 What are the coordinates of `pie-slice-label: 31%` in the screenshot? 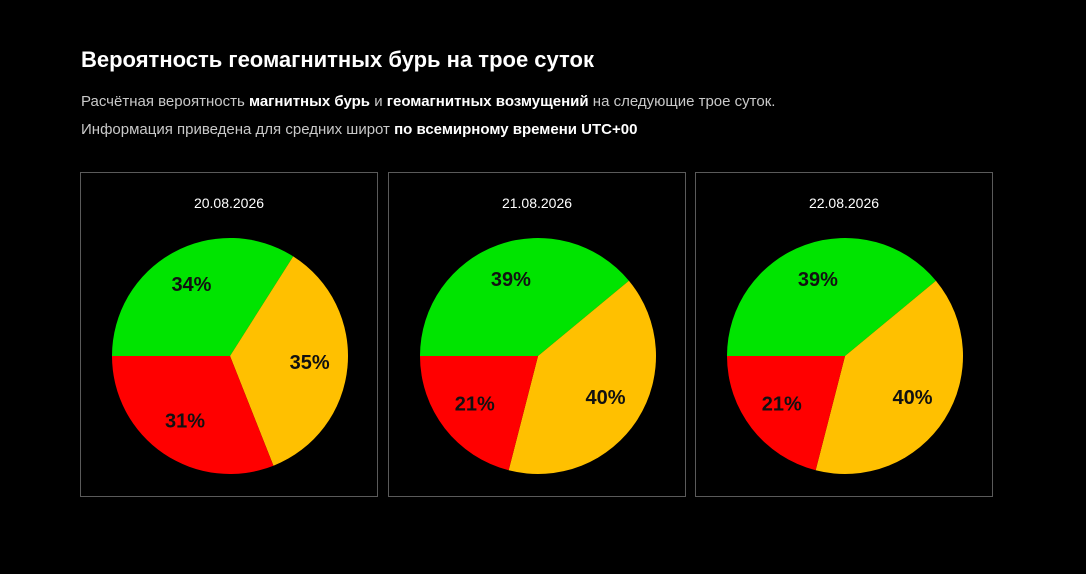 It's located at (185, 421).